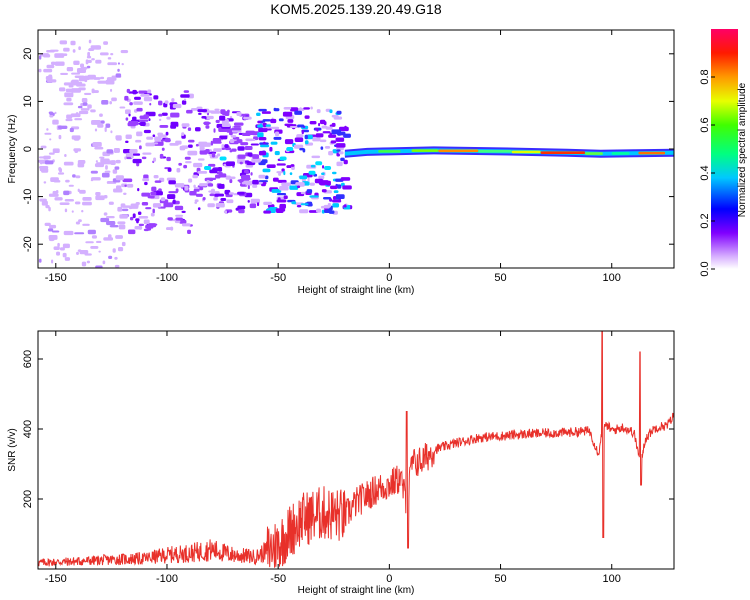 The image size is (750, 600). I want to click on y-tick-label: -10, so click(28, 197).